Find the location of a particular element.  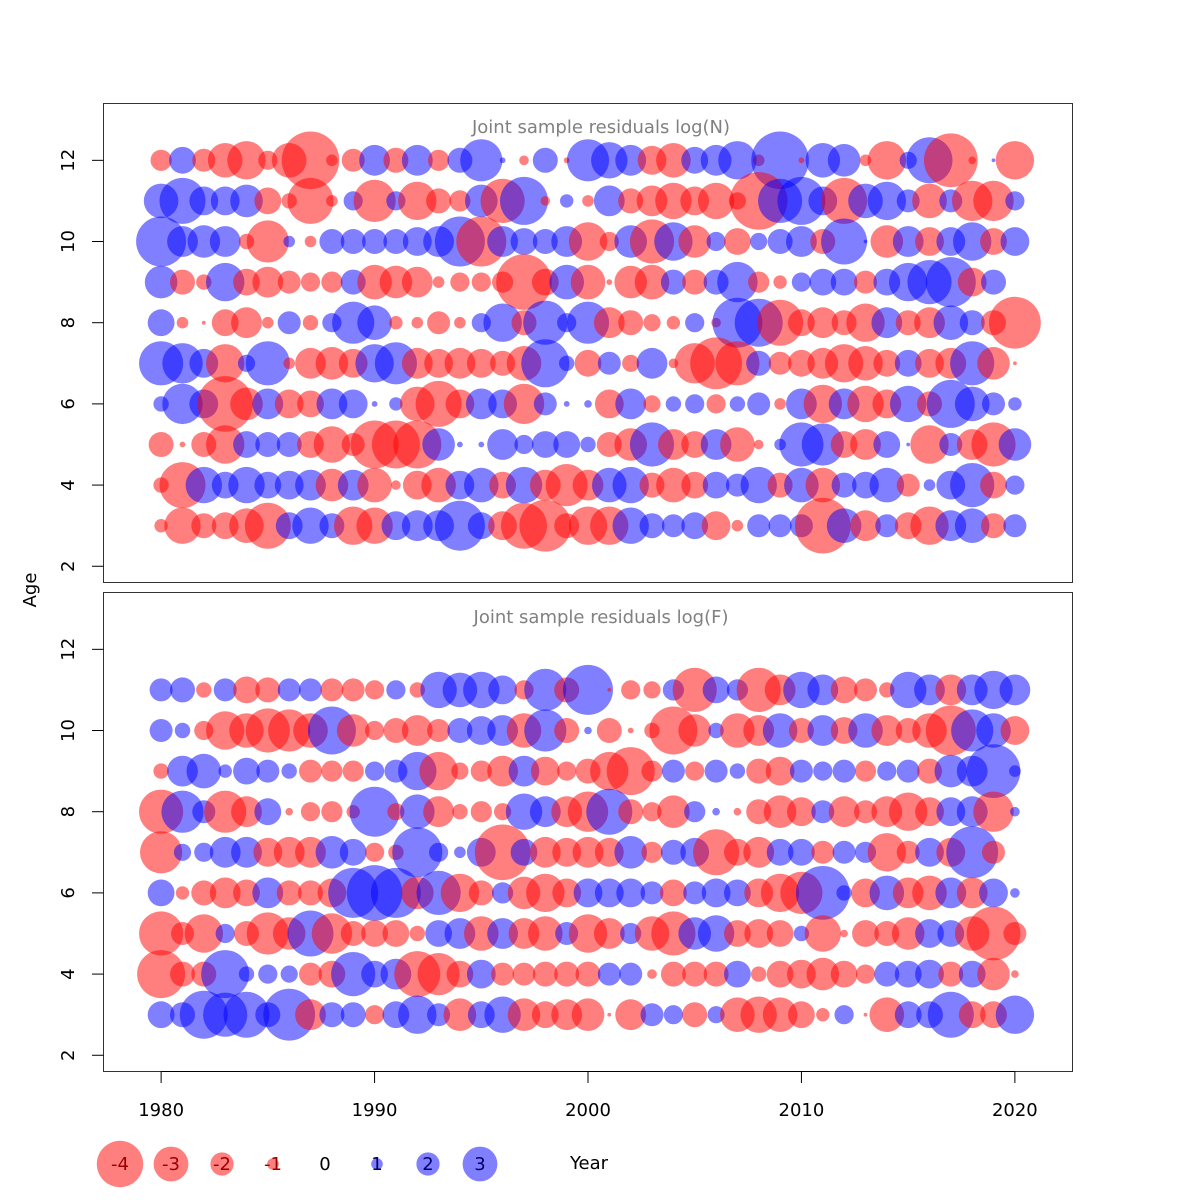

legend-label: 3 is located at coordinates (479, 1164).